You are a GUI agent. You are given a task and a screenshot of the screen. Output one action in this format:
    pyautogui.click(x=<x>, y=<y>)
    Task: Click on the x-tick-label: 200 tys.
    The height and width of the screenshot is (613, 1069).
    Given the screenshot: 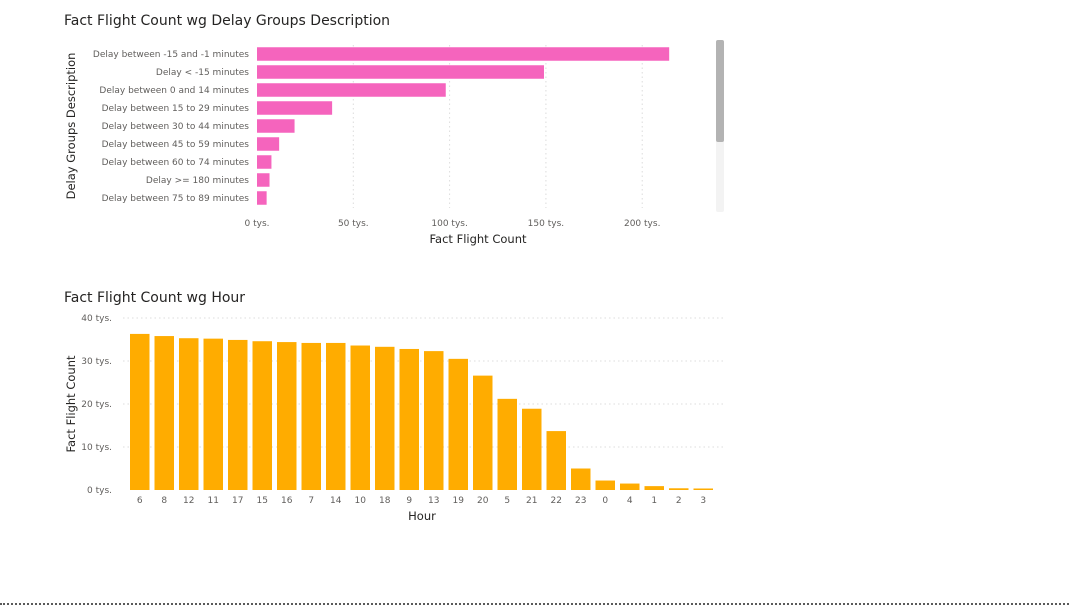 What is the action you would take?
    pyautogui.click(x=642, y=224)
    